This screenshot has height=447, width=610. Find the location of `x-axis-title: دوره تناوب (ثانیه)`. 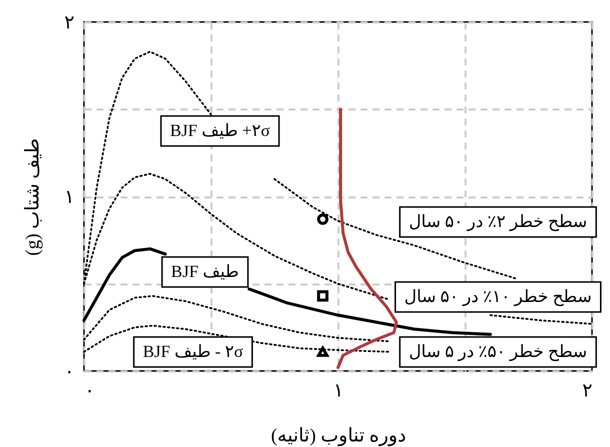

x-axis-title: دوره تناوب (ثانیه) is located at coordinates (338, 436).